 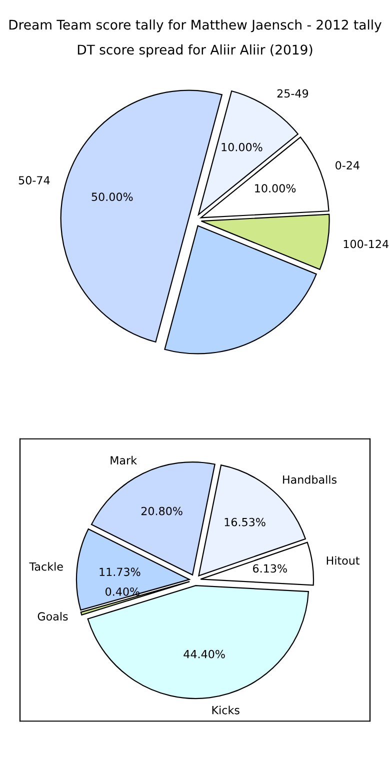 I want to click on data-label: 6.13%, so click(x=270, y=568).